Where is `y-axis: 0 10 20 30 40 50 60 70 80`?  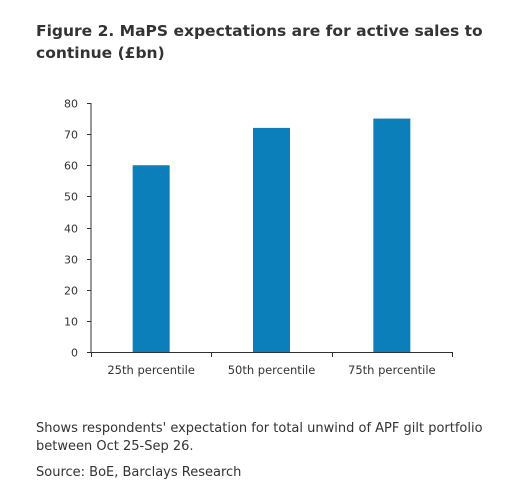 y-axis: 0 10 20 30 40 50 60 70 80 is located at coordinates (78, 229).